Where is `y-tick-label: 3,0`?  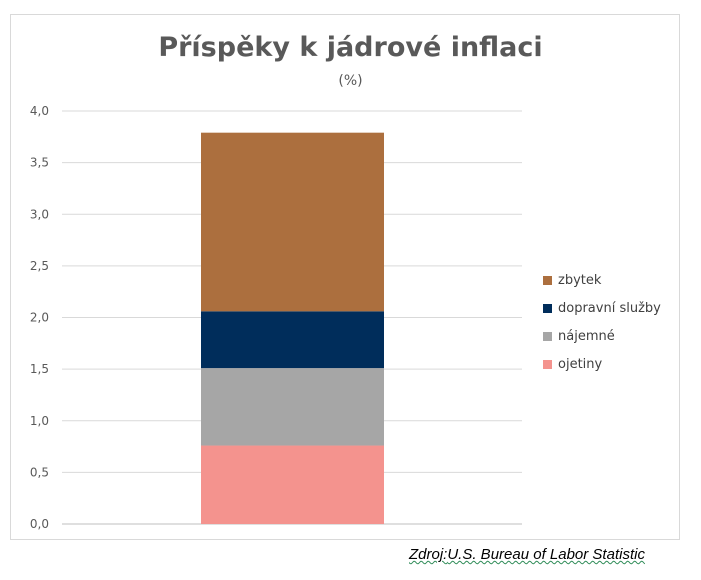 y-tick-label: 3,0 is located at coordinates (39, 214).